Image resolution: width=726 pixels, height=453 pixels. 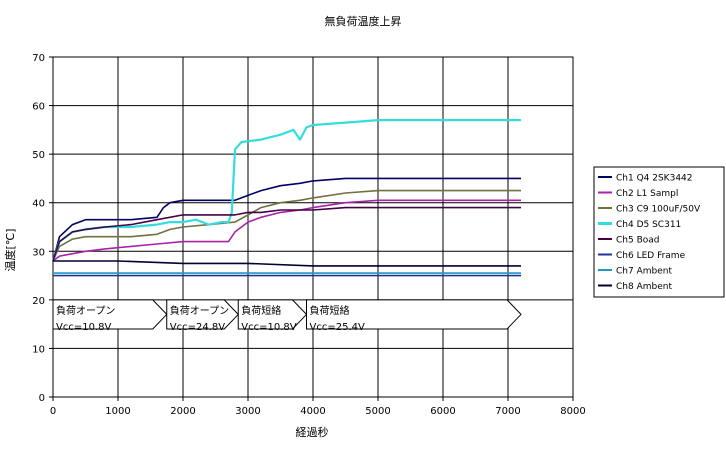 What do you see at coordinates (507, 411) in the screenshot?
I see `x-tick-label: 7000` at bounding box center [507, 411].